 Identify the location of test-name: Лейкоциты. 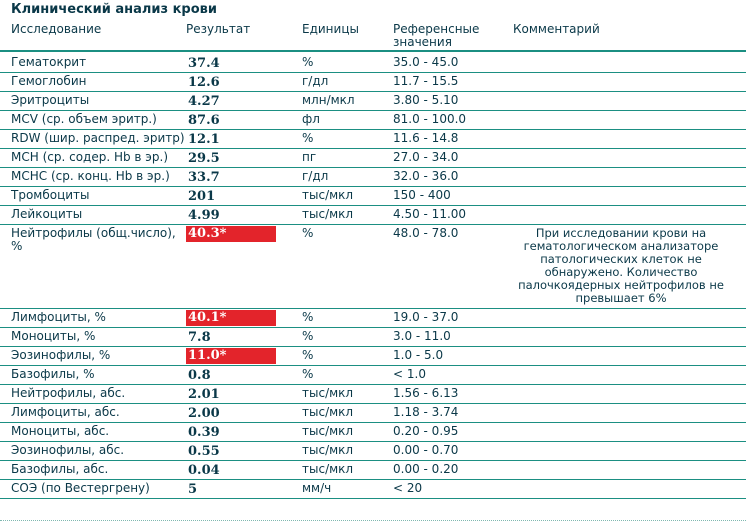
(47, 214).